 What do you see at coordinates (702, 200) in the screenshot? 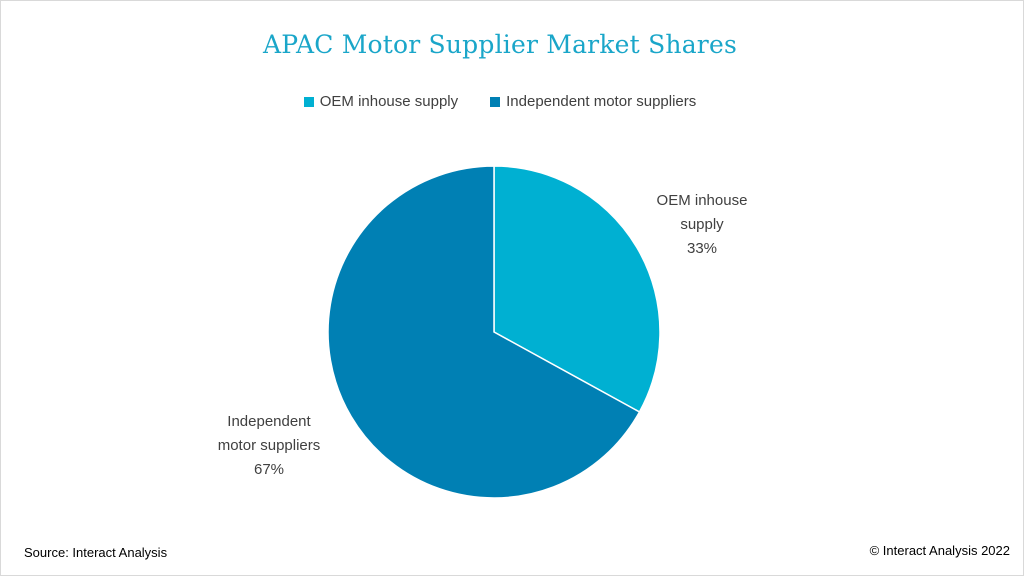
I see `slice-label-oem-line1: OEM inhouse` at bounding box center [702, 200].